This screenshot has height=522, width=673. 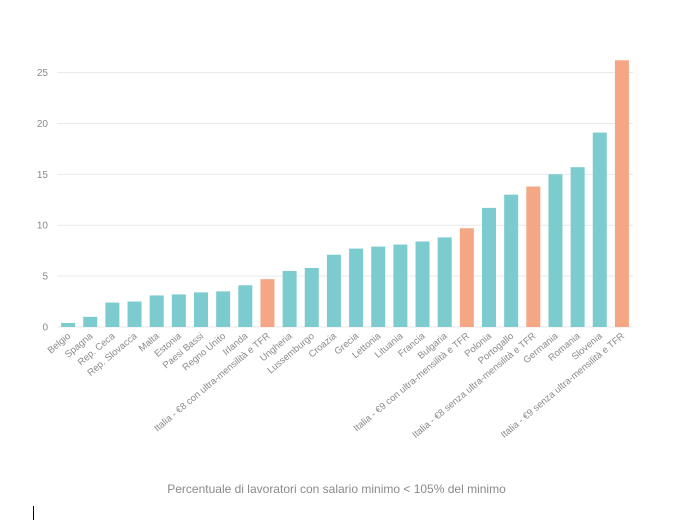 What do you see at coordinates (43, 175) in the screenshot?
I see `y-tick-label: 15` at bounding box center [43, 175].